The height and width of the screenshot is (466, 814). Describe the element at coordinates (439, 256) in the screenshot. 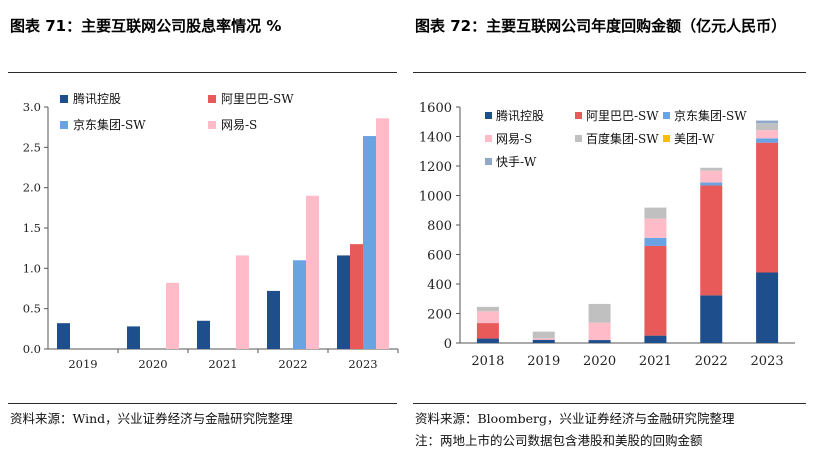

I see `y-tick-label: 600` at that location.